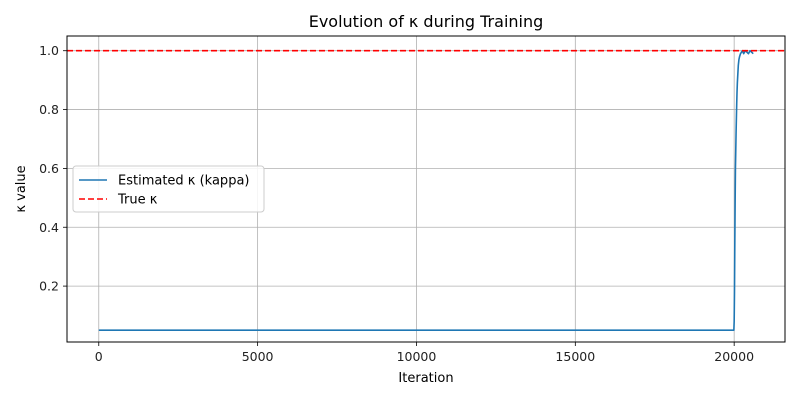 This screenshot has height=400, width=800. Describe the element at coordinates (49, 109) in the screenshot. I see `y-tick-label: 0.8` at that location.